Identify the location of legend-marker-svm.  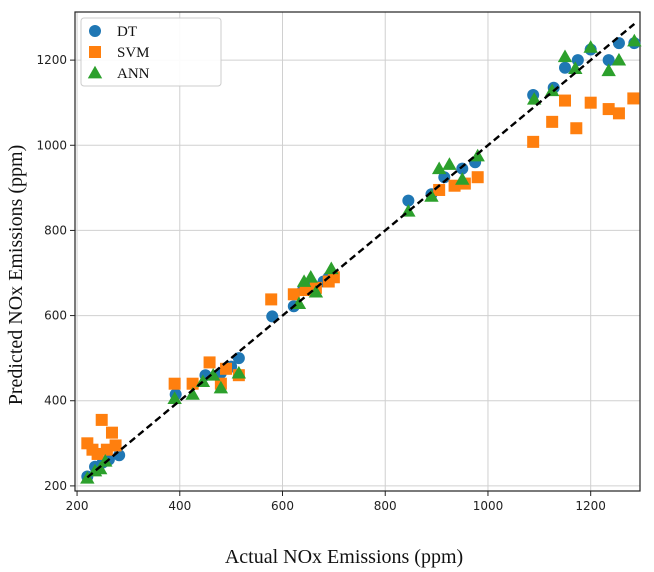
(95, 52).